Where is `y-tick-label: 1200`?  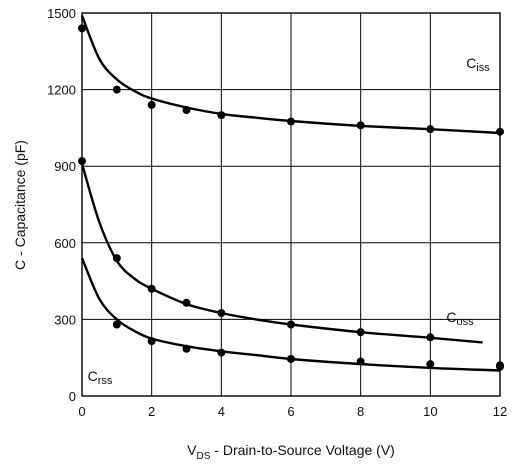 y-tick-label: 1200 is located at coordinates (61, 90).